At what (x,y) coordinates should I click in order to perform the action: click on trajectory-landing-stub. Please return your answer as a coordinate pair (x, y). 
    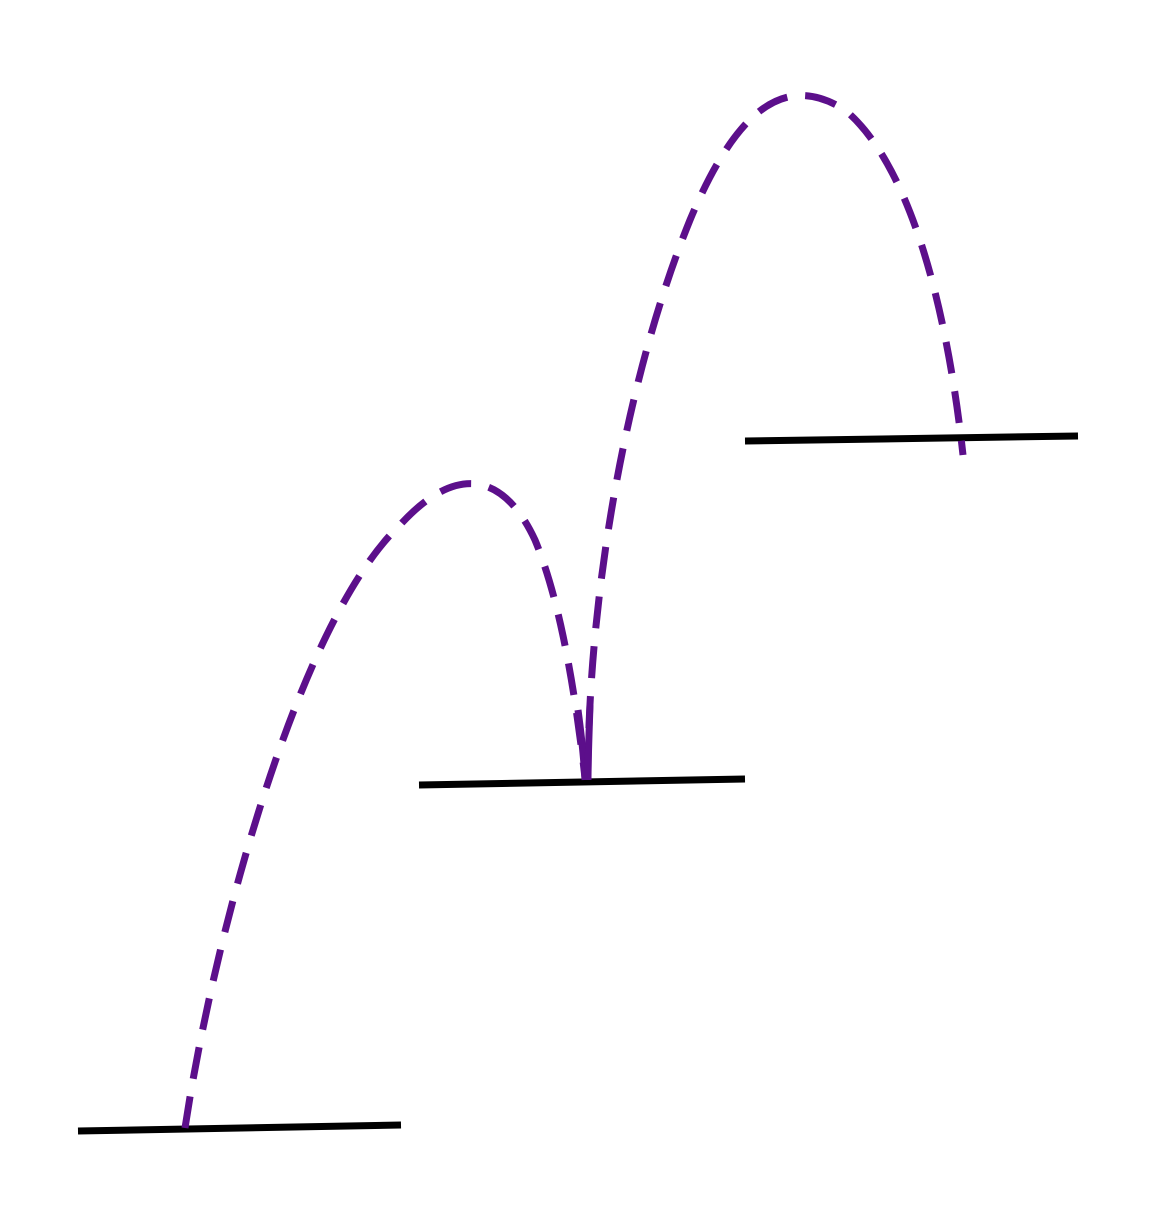
    Looking at the image, I should click on (581, 745).